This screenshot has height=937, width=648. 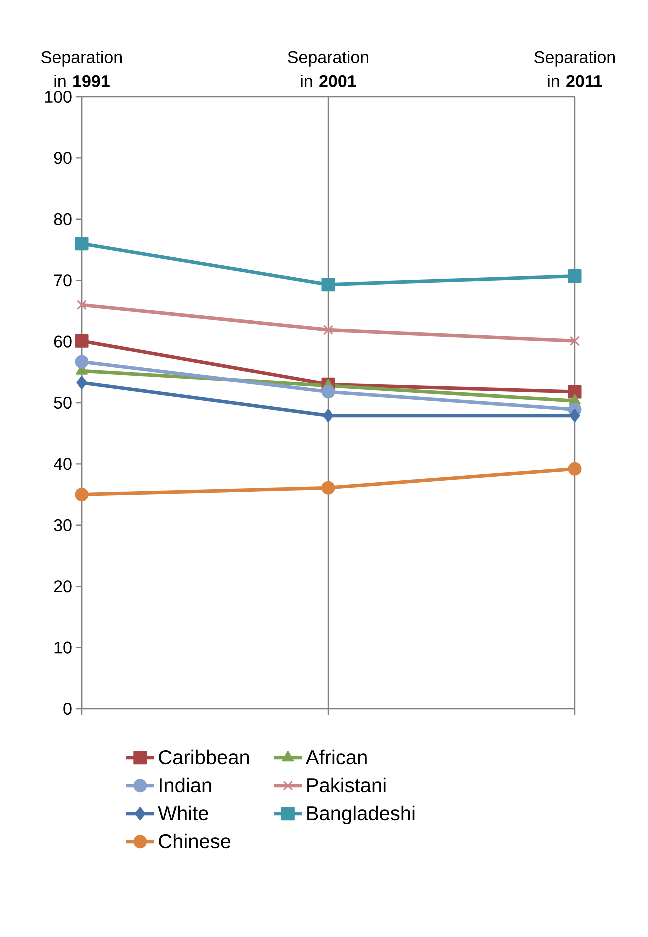 What do you see at coordinates (574, 69) in the screenshot?
I see `x-tick-label: Separation in 2011` at bounding box center [574, 69].